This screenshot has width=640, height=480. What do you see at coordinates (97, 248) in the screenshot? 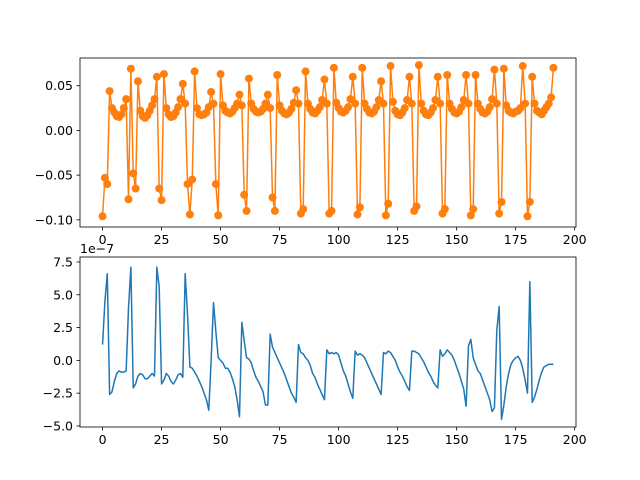
I see `axis-offset-text: 1e−7` at bounding box center [97, 248].